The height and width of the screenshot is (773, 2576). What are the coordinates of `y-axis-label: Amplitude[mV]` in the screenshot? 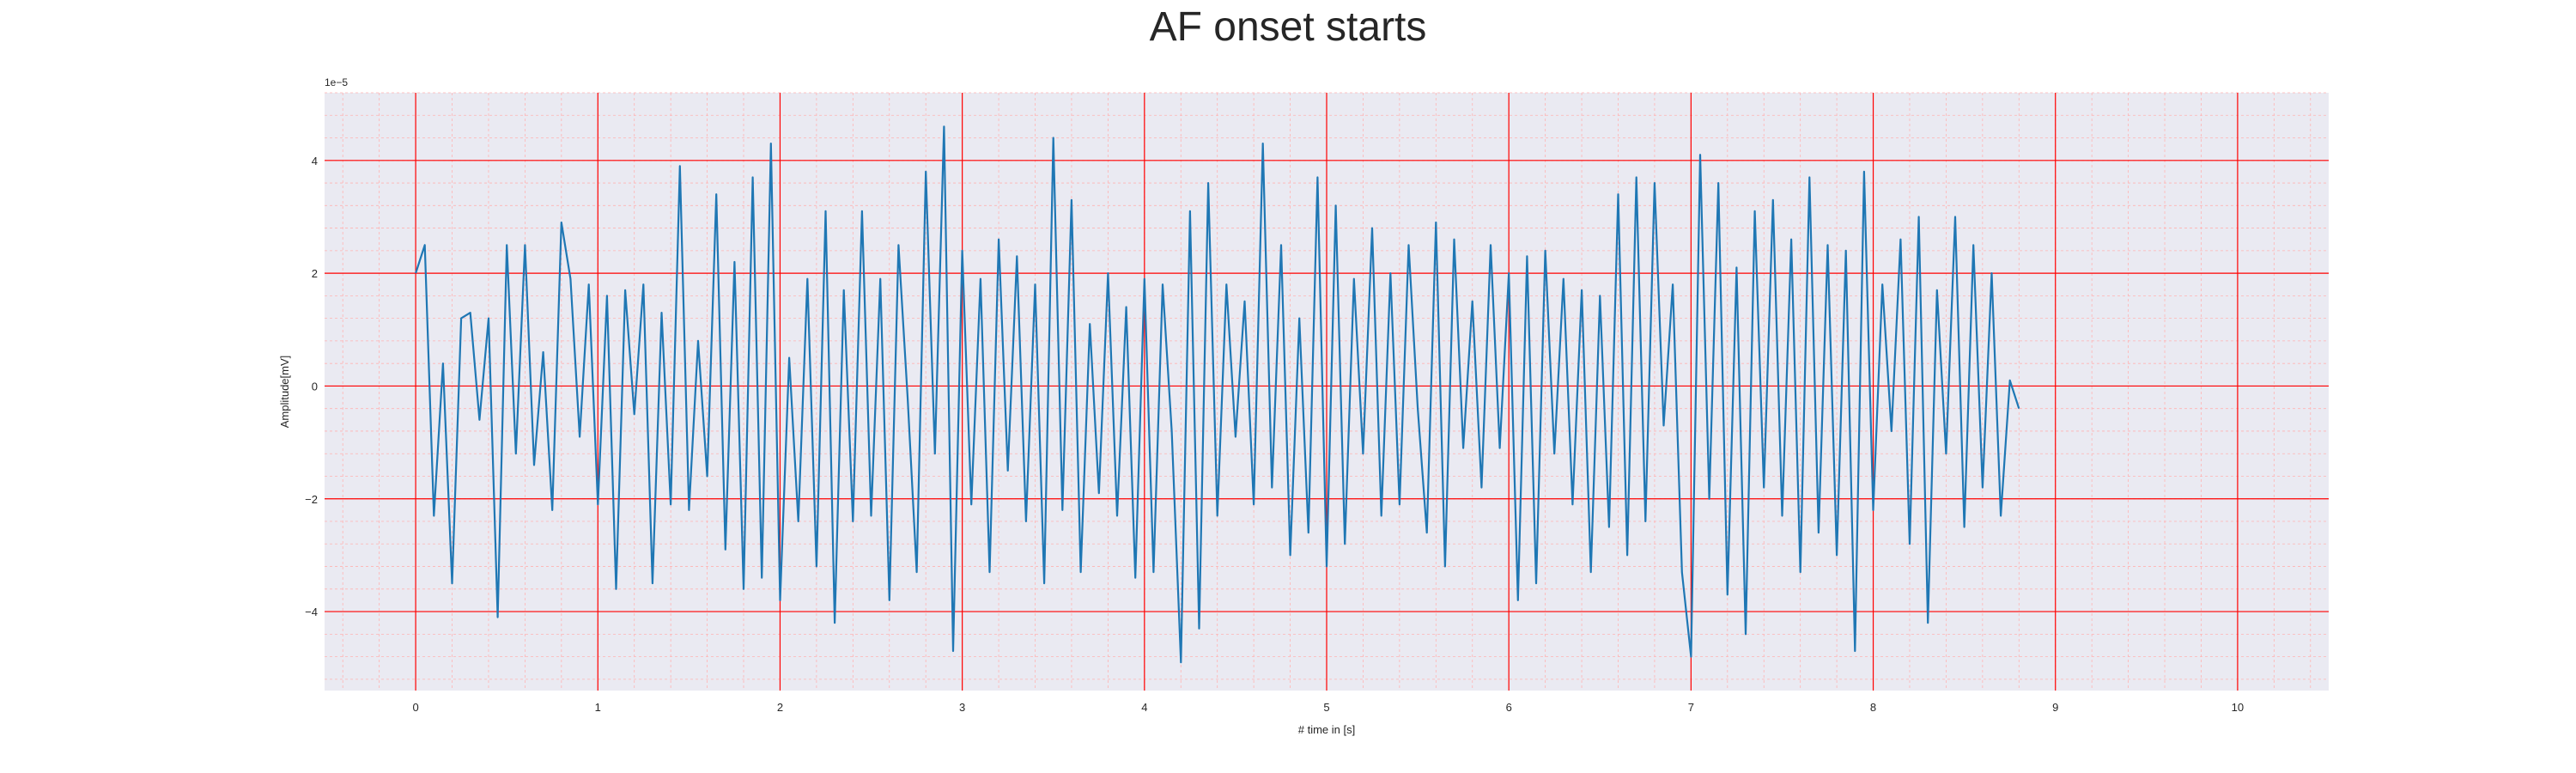 It's located at (284, 392).